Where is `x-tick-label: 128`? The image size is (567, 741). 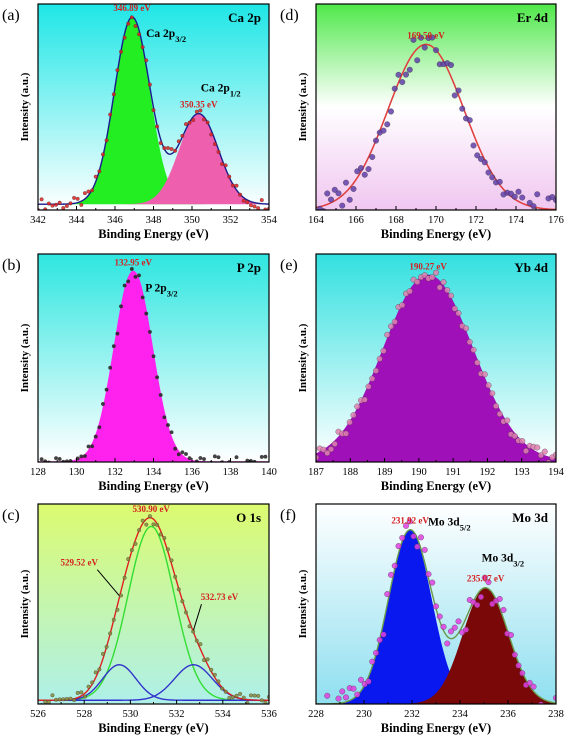
x-tick-label: 128 is located at coordinates (38, 472).